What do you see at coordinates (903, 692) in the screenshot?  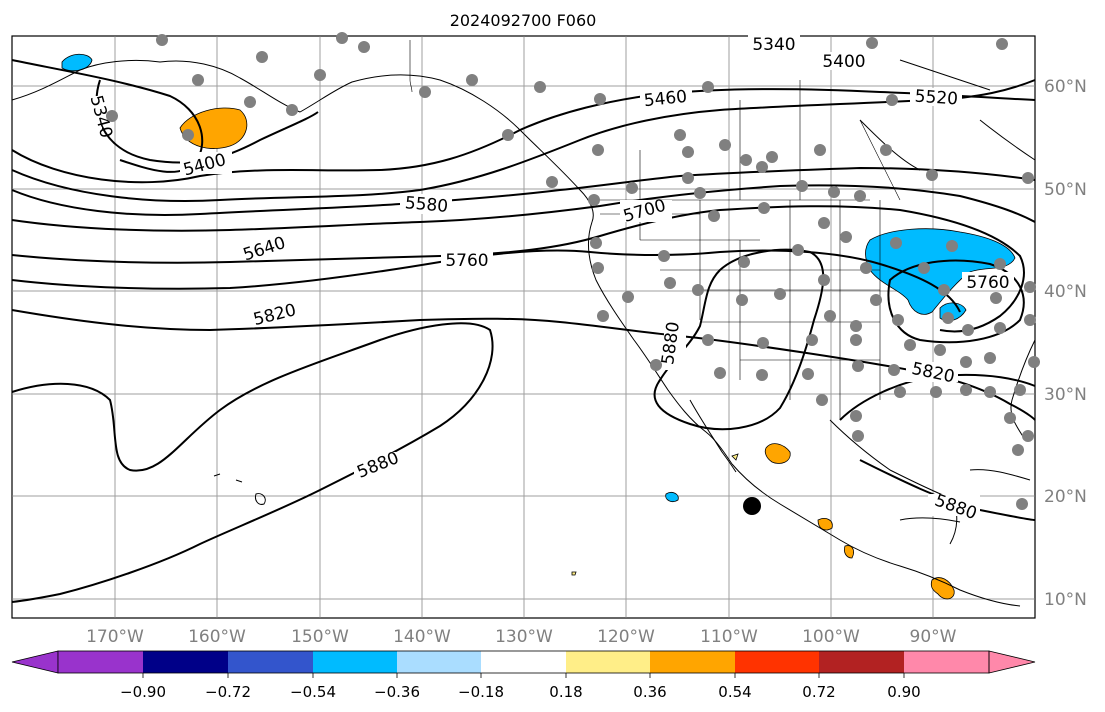 I see `colorbar-tick-label: 0.90` at bounding box center [903, 692].